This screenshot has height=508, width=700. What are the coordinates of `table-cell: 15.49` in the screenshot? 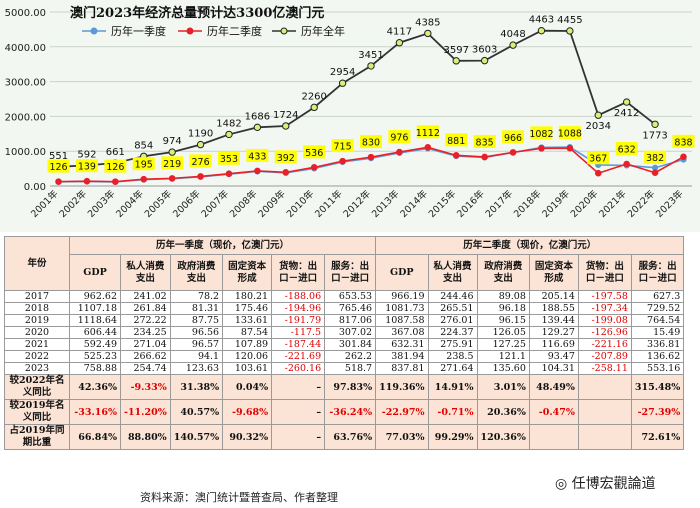 It's located at (657, 332).